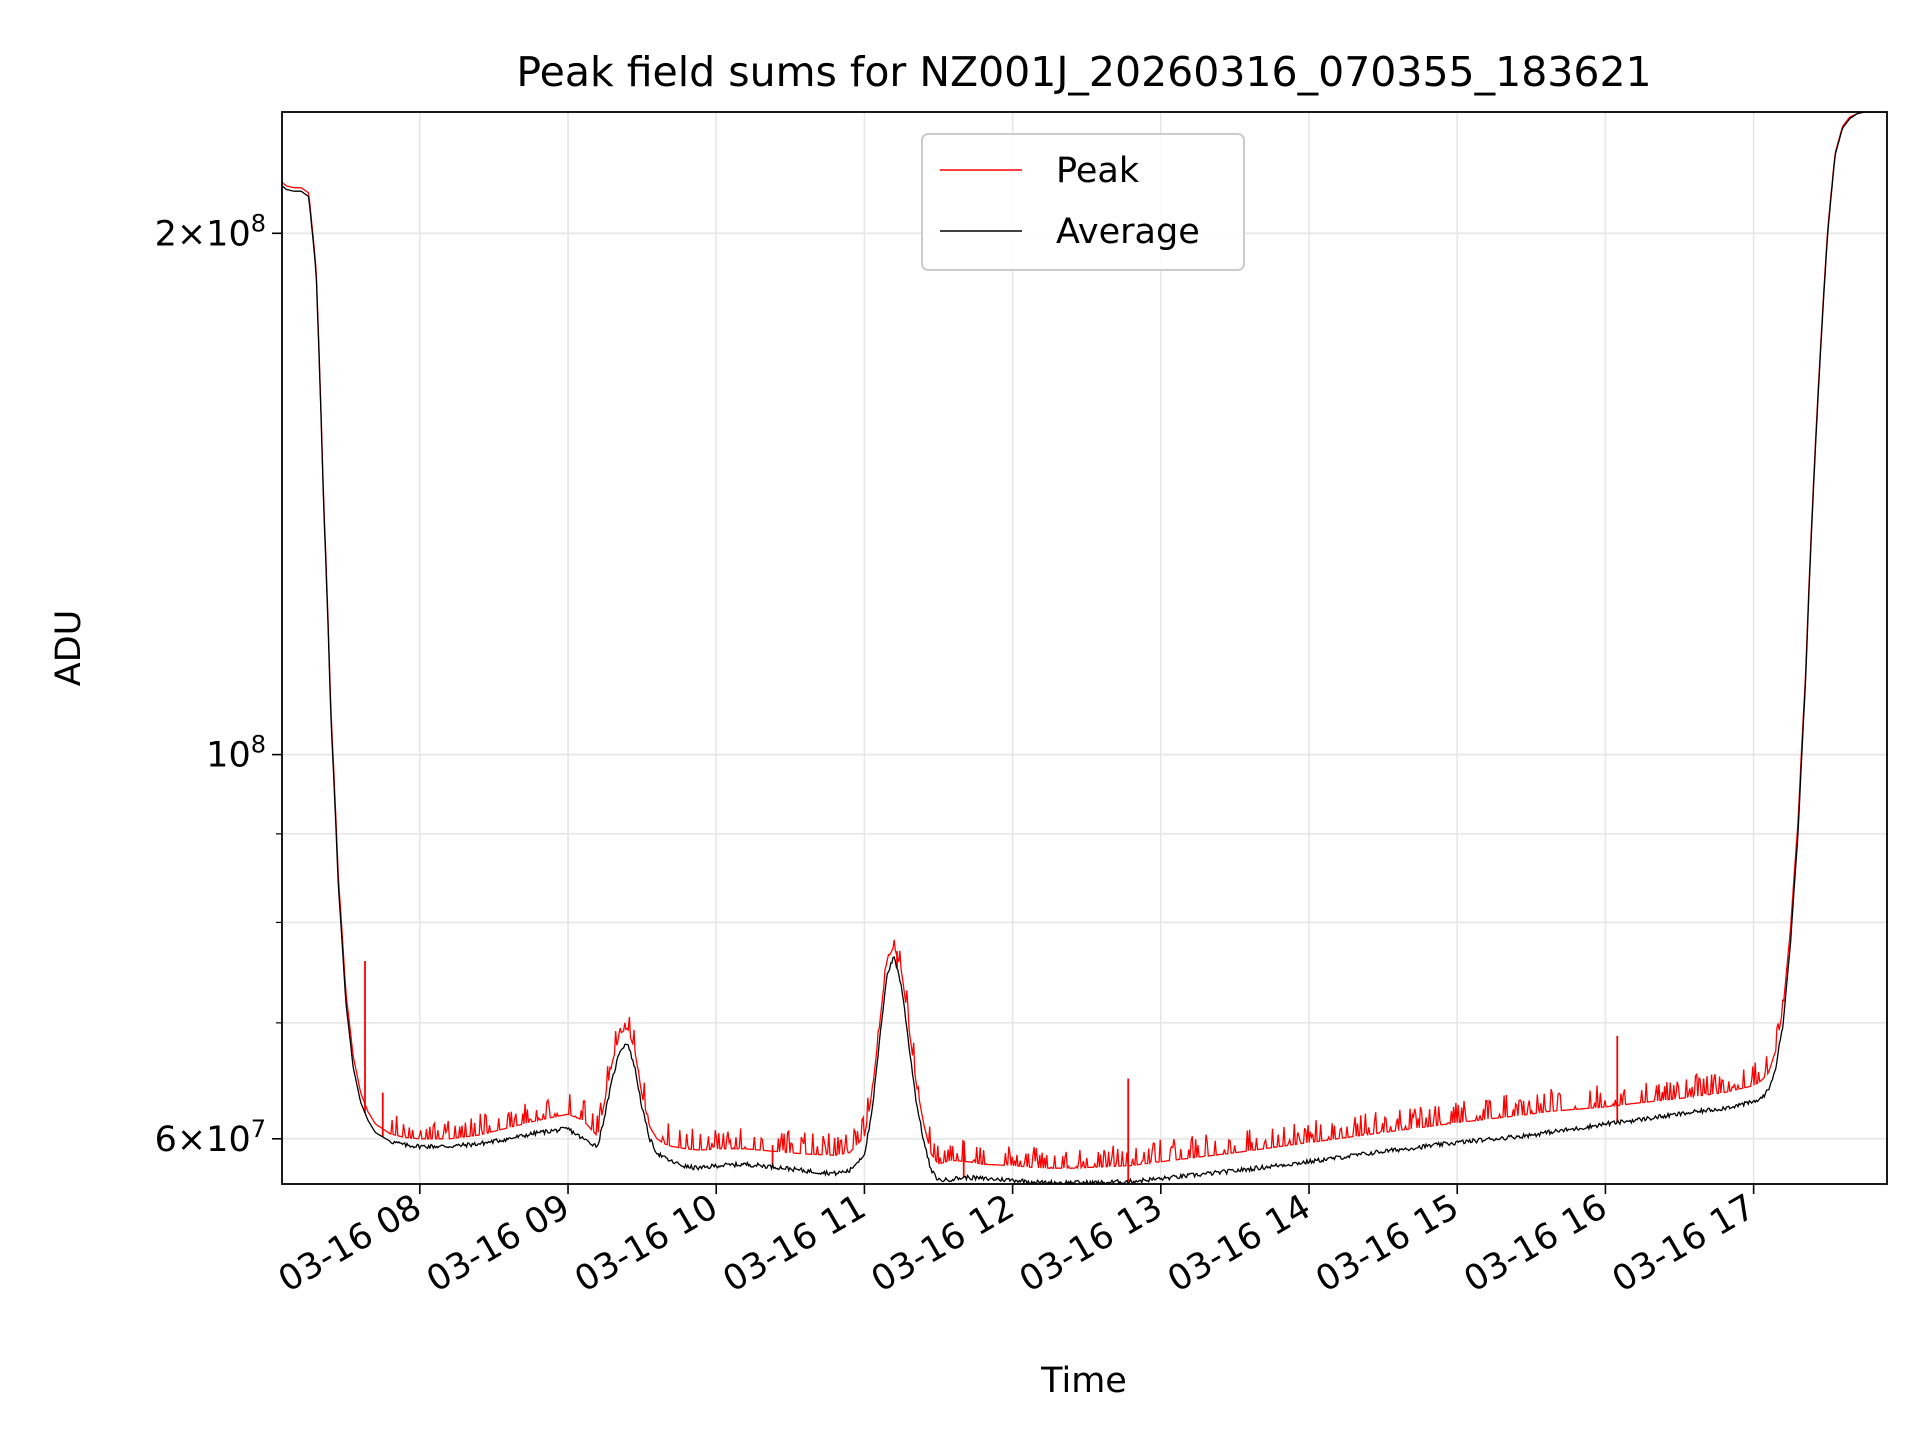 This screenshot has height=1440, width=1920. I want to click on legend-box, so click(1083, 202).